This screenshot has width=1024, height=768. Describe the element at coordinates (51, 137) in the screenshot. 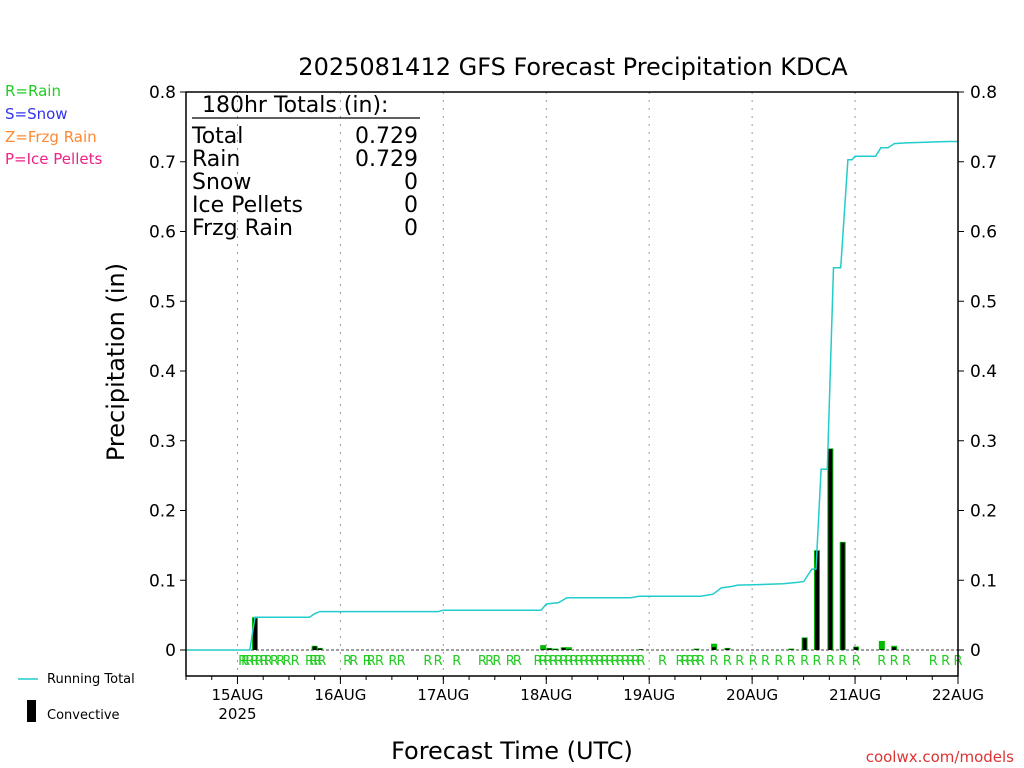

I see `legend-frzg-rain: Z=Frzg Rain` at that location.